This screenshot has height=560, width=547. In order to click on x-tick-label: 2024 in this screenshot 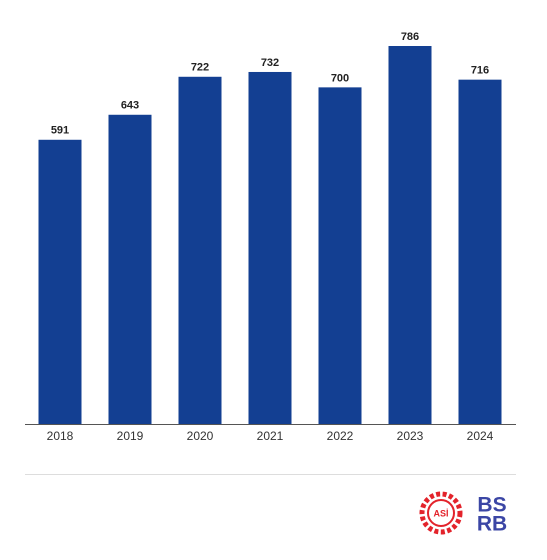, I will do `click(480, 436)`.